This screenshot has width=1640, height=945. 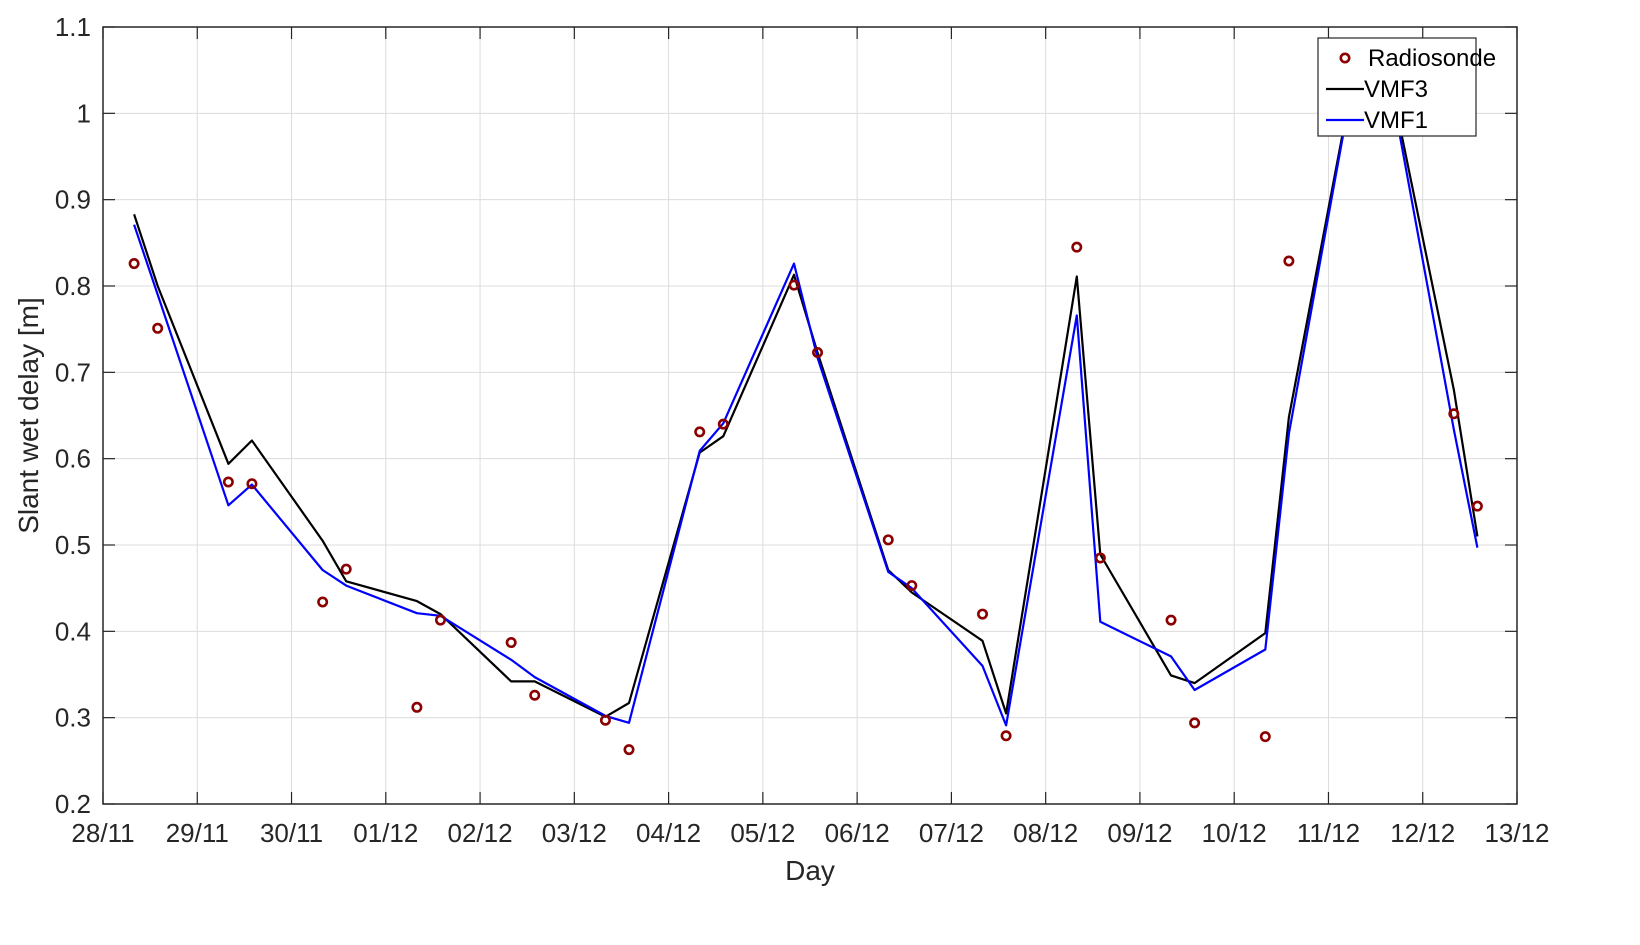 What do you see at coordinates (762, 833) in the screenshot?
I see `x-tick-label: 05/12` at bounding box center [762, 833].